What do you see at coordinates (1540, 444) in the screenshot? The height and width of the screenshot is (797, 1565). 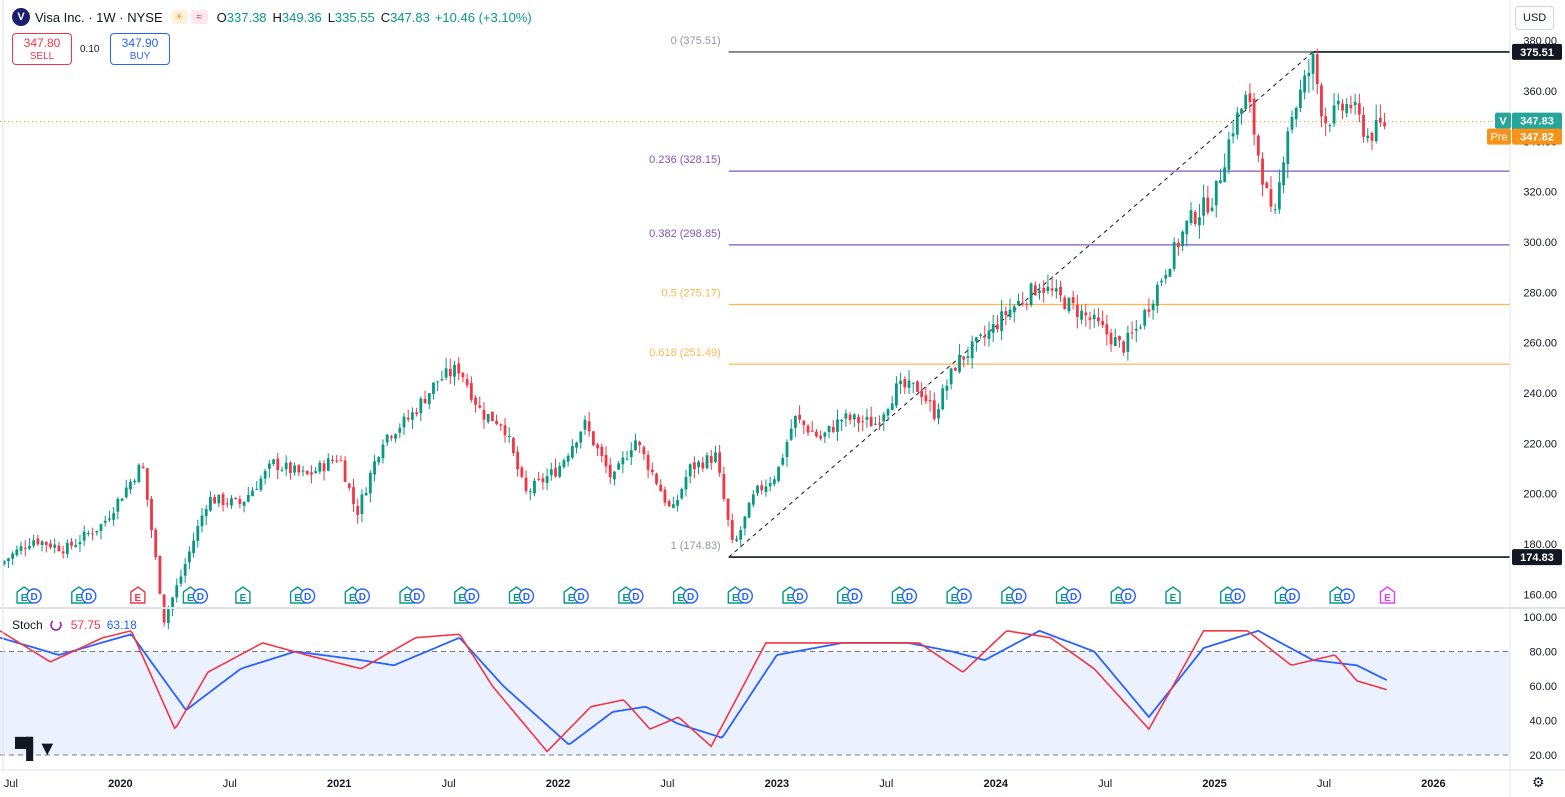 I see `price-axis-label: 220.00` at bounding box center [1540, 444].